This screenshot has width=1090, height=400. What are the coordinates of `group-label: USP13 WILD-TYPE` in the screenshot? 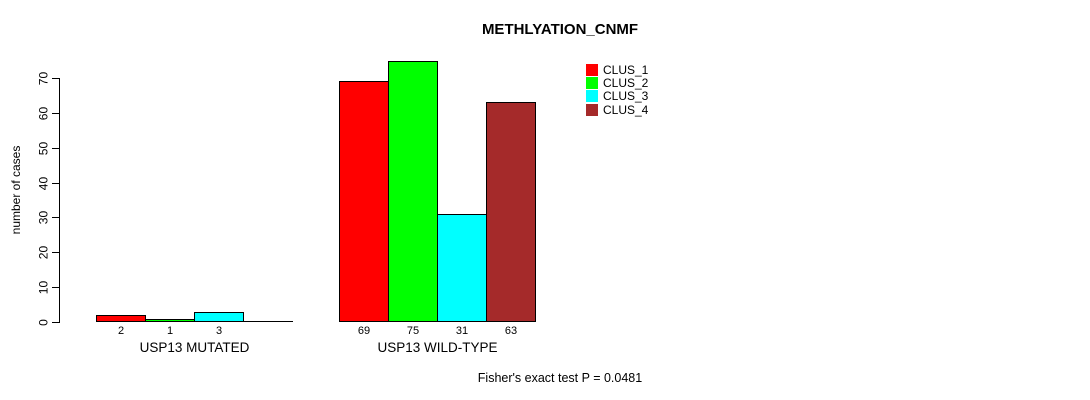 It's located at (437, 347).